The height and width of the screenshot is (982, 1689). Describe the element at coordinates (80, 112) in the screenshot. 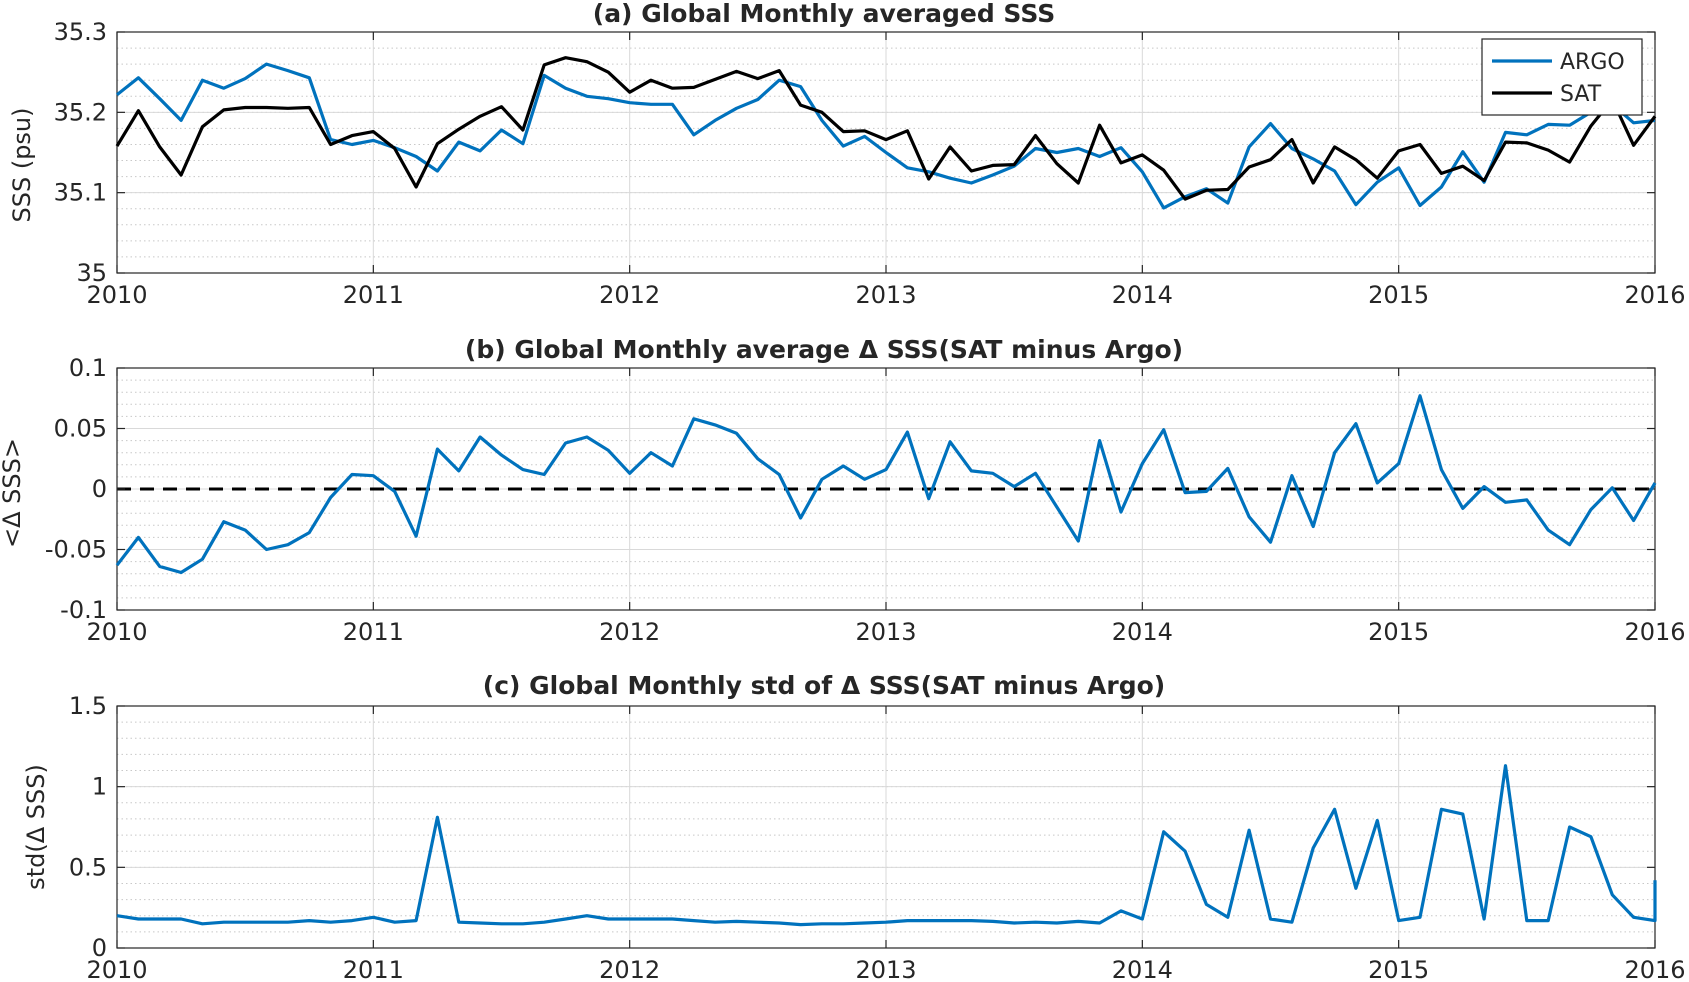

I see `y-tick-label: 35.2` at that location.